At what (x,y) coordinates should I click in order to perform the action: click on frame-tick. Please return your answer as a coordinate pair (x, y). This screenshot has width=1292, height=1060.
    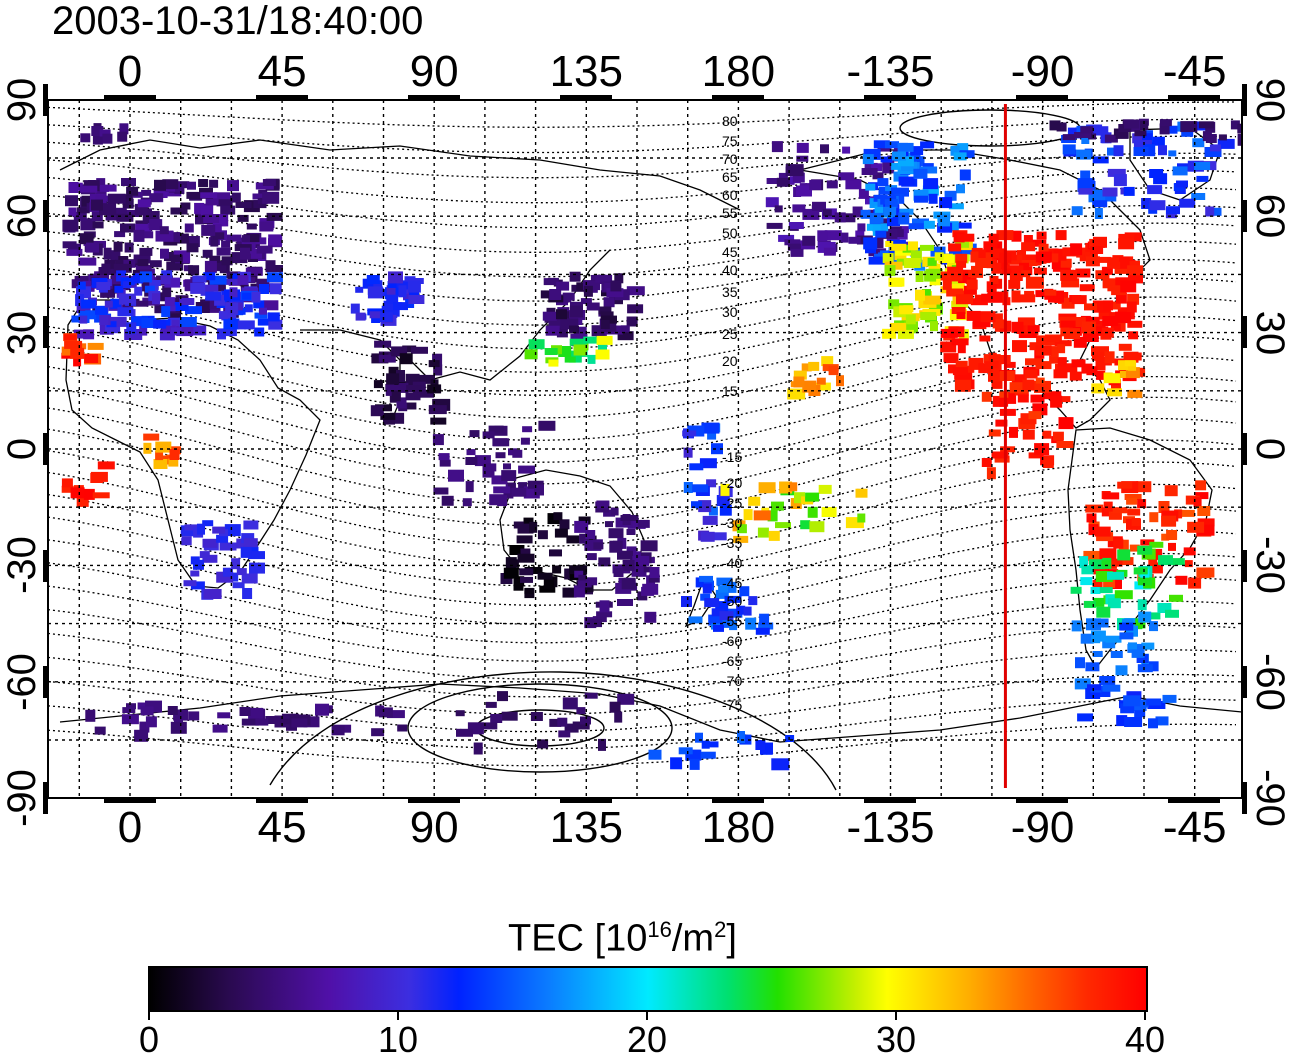
    Looking at the image, I should click on (1042, 800).